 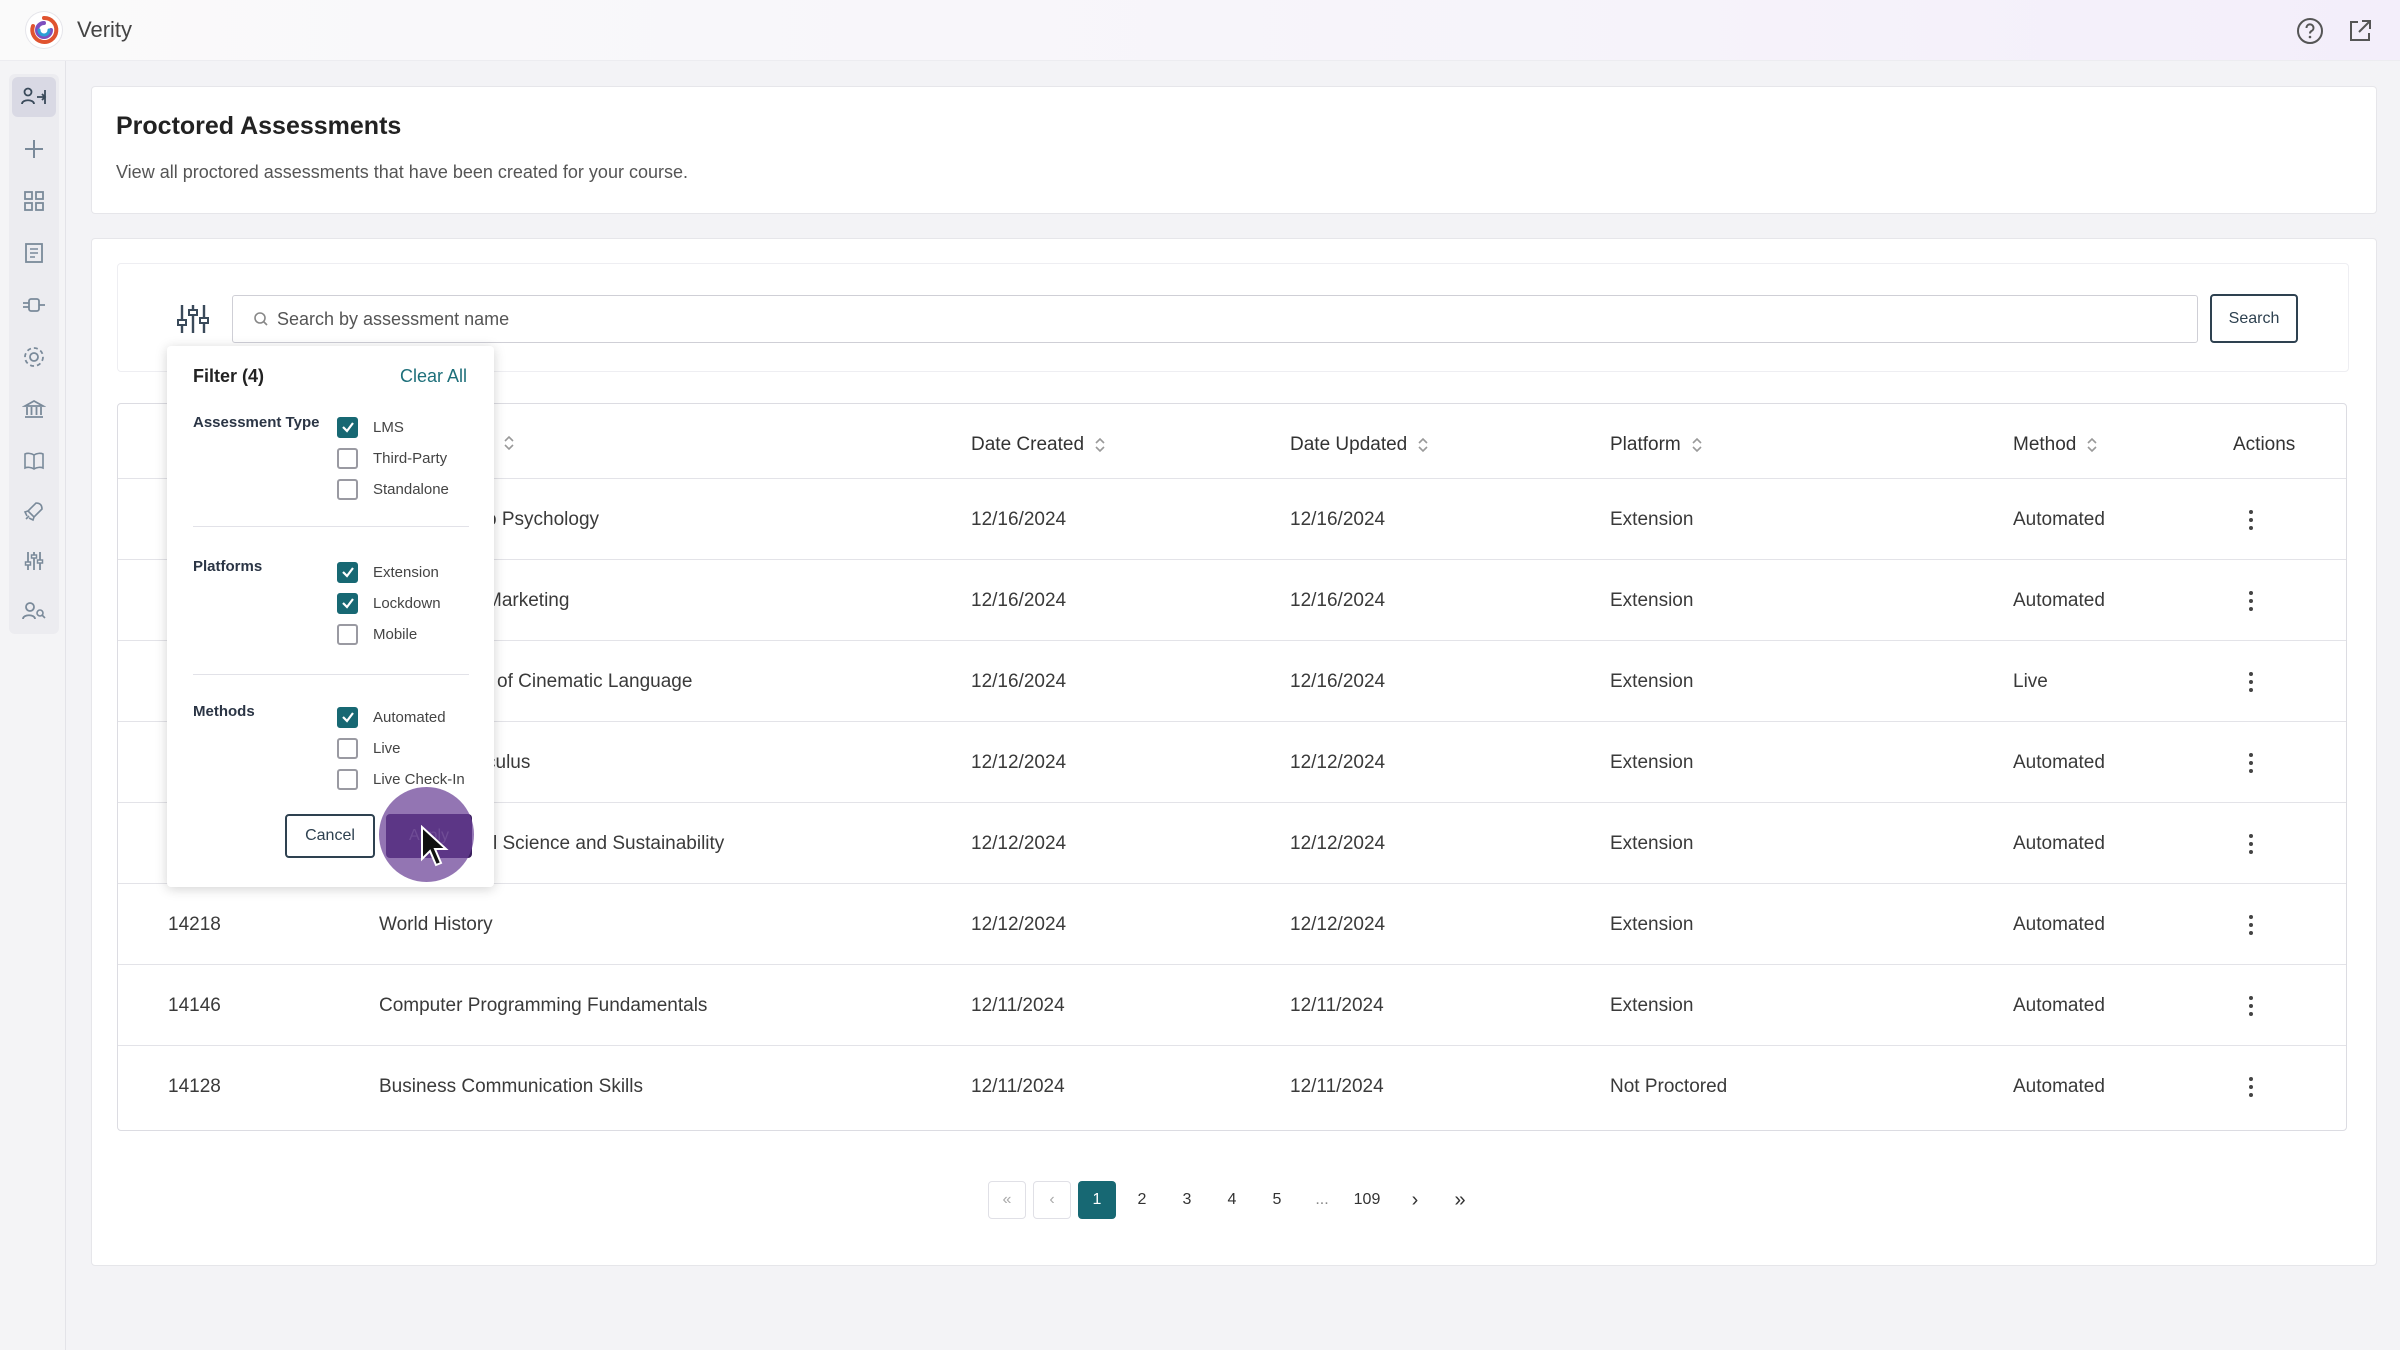 I want to click on nav-item-integrations, so click(x=34, y=305).